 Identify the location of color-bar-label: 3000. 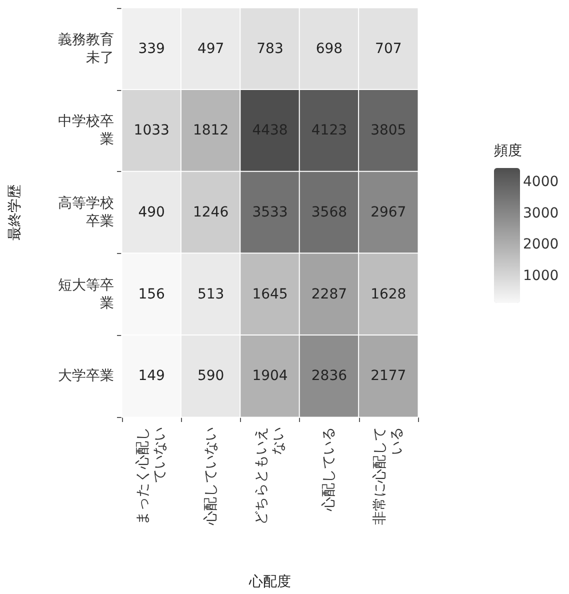
(541, 213).